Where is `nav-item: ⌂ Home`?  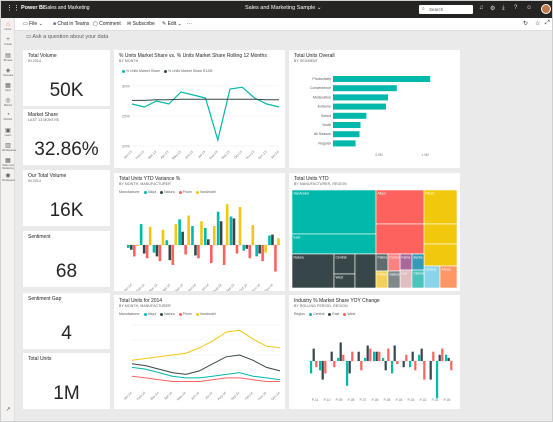 nav-item: ⌂ Home is located at coordinates (8, 28).